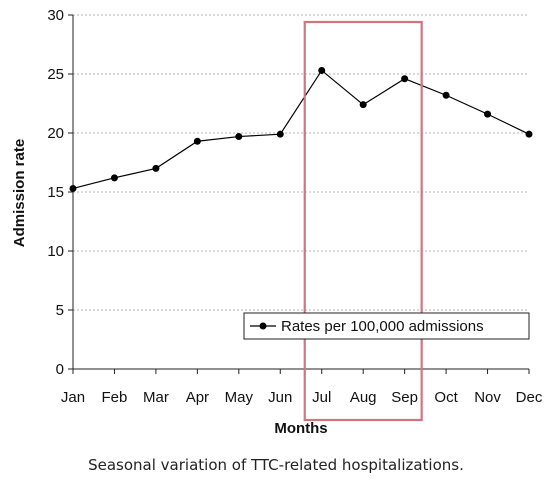 This screenshot has width=552, height=491. Describe the element at coordinates (239, 397) in the screenshot. I see `x-tick-label: May` at that location.